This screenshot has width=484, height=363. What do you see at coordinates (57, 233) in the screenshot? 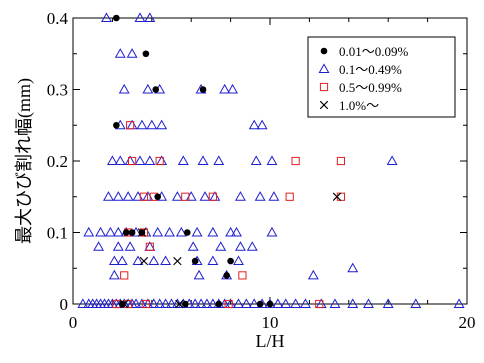
I see `y-tick-label: 0.1` at bounding box center [57, 233].